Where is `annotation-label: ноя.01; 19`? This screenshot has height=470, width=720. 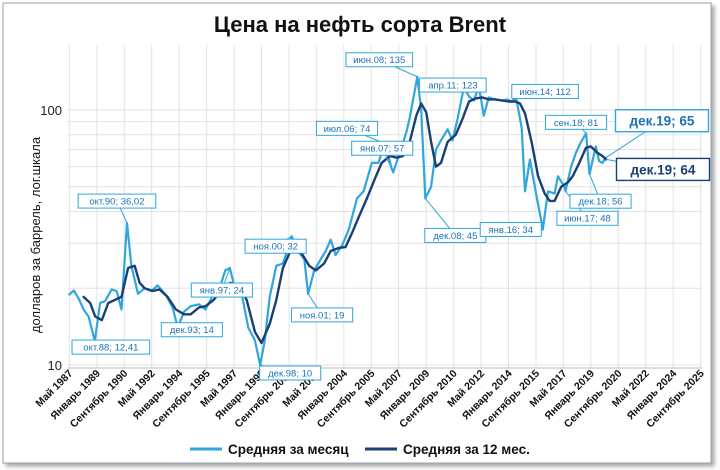 annotation-label: ноя.01; 19 is located at coordinates (322, 315).